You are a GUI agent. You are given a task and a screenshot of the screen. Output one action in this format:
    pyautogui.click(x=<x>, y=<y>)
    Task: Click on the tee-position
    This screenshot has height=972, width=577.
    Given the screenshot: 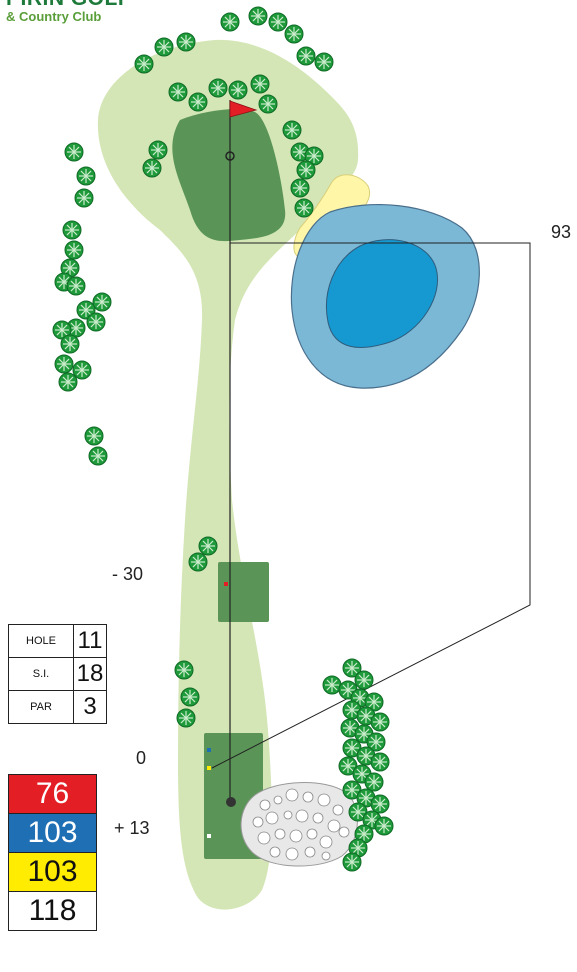 What is the action you would take?
    pyautogui.click(x=231, y=802)
    